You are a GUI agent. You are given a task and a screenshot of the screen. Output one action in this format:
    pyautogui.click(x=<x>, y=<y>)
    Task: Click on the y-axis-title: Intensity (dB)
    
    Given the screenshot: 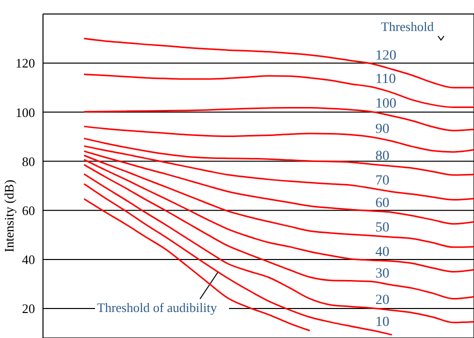 What is the action you would take?
    pyautogui.click(x=9, y=216)
    